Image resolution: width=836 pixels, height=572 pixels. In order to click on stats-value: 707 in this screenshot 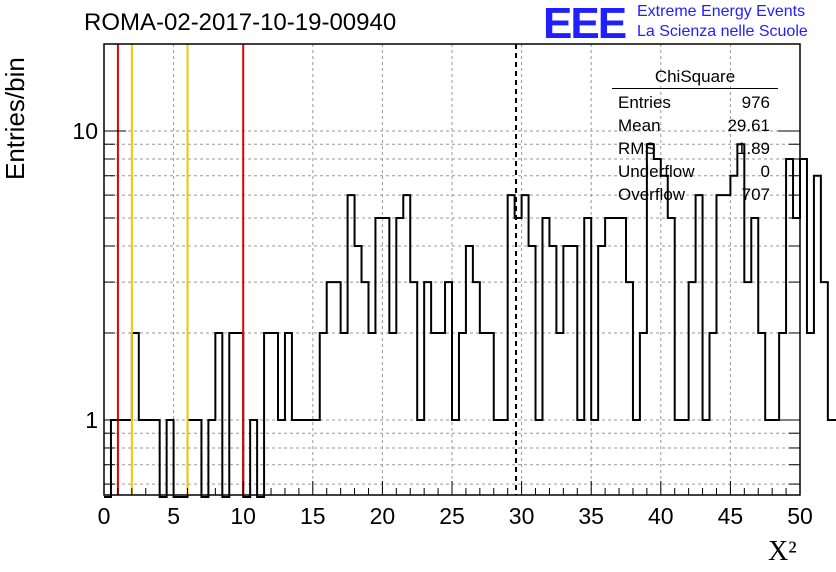, I will do `click(755, 194)`.